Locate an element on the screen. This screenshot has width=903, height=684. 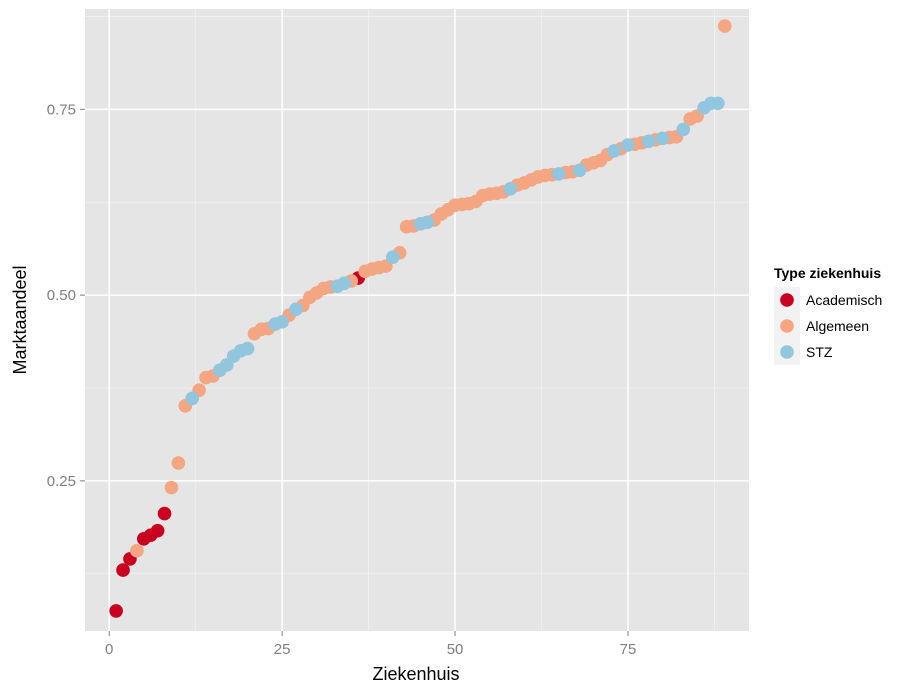
x-tick-label: 50 is located at coordinates (455, 649).